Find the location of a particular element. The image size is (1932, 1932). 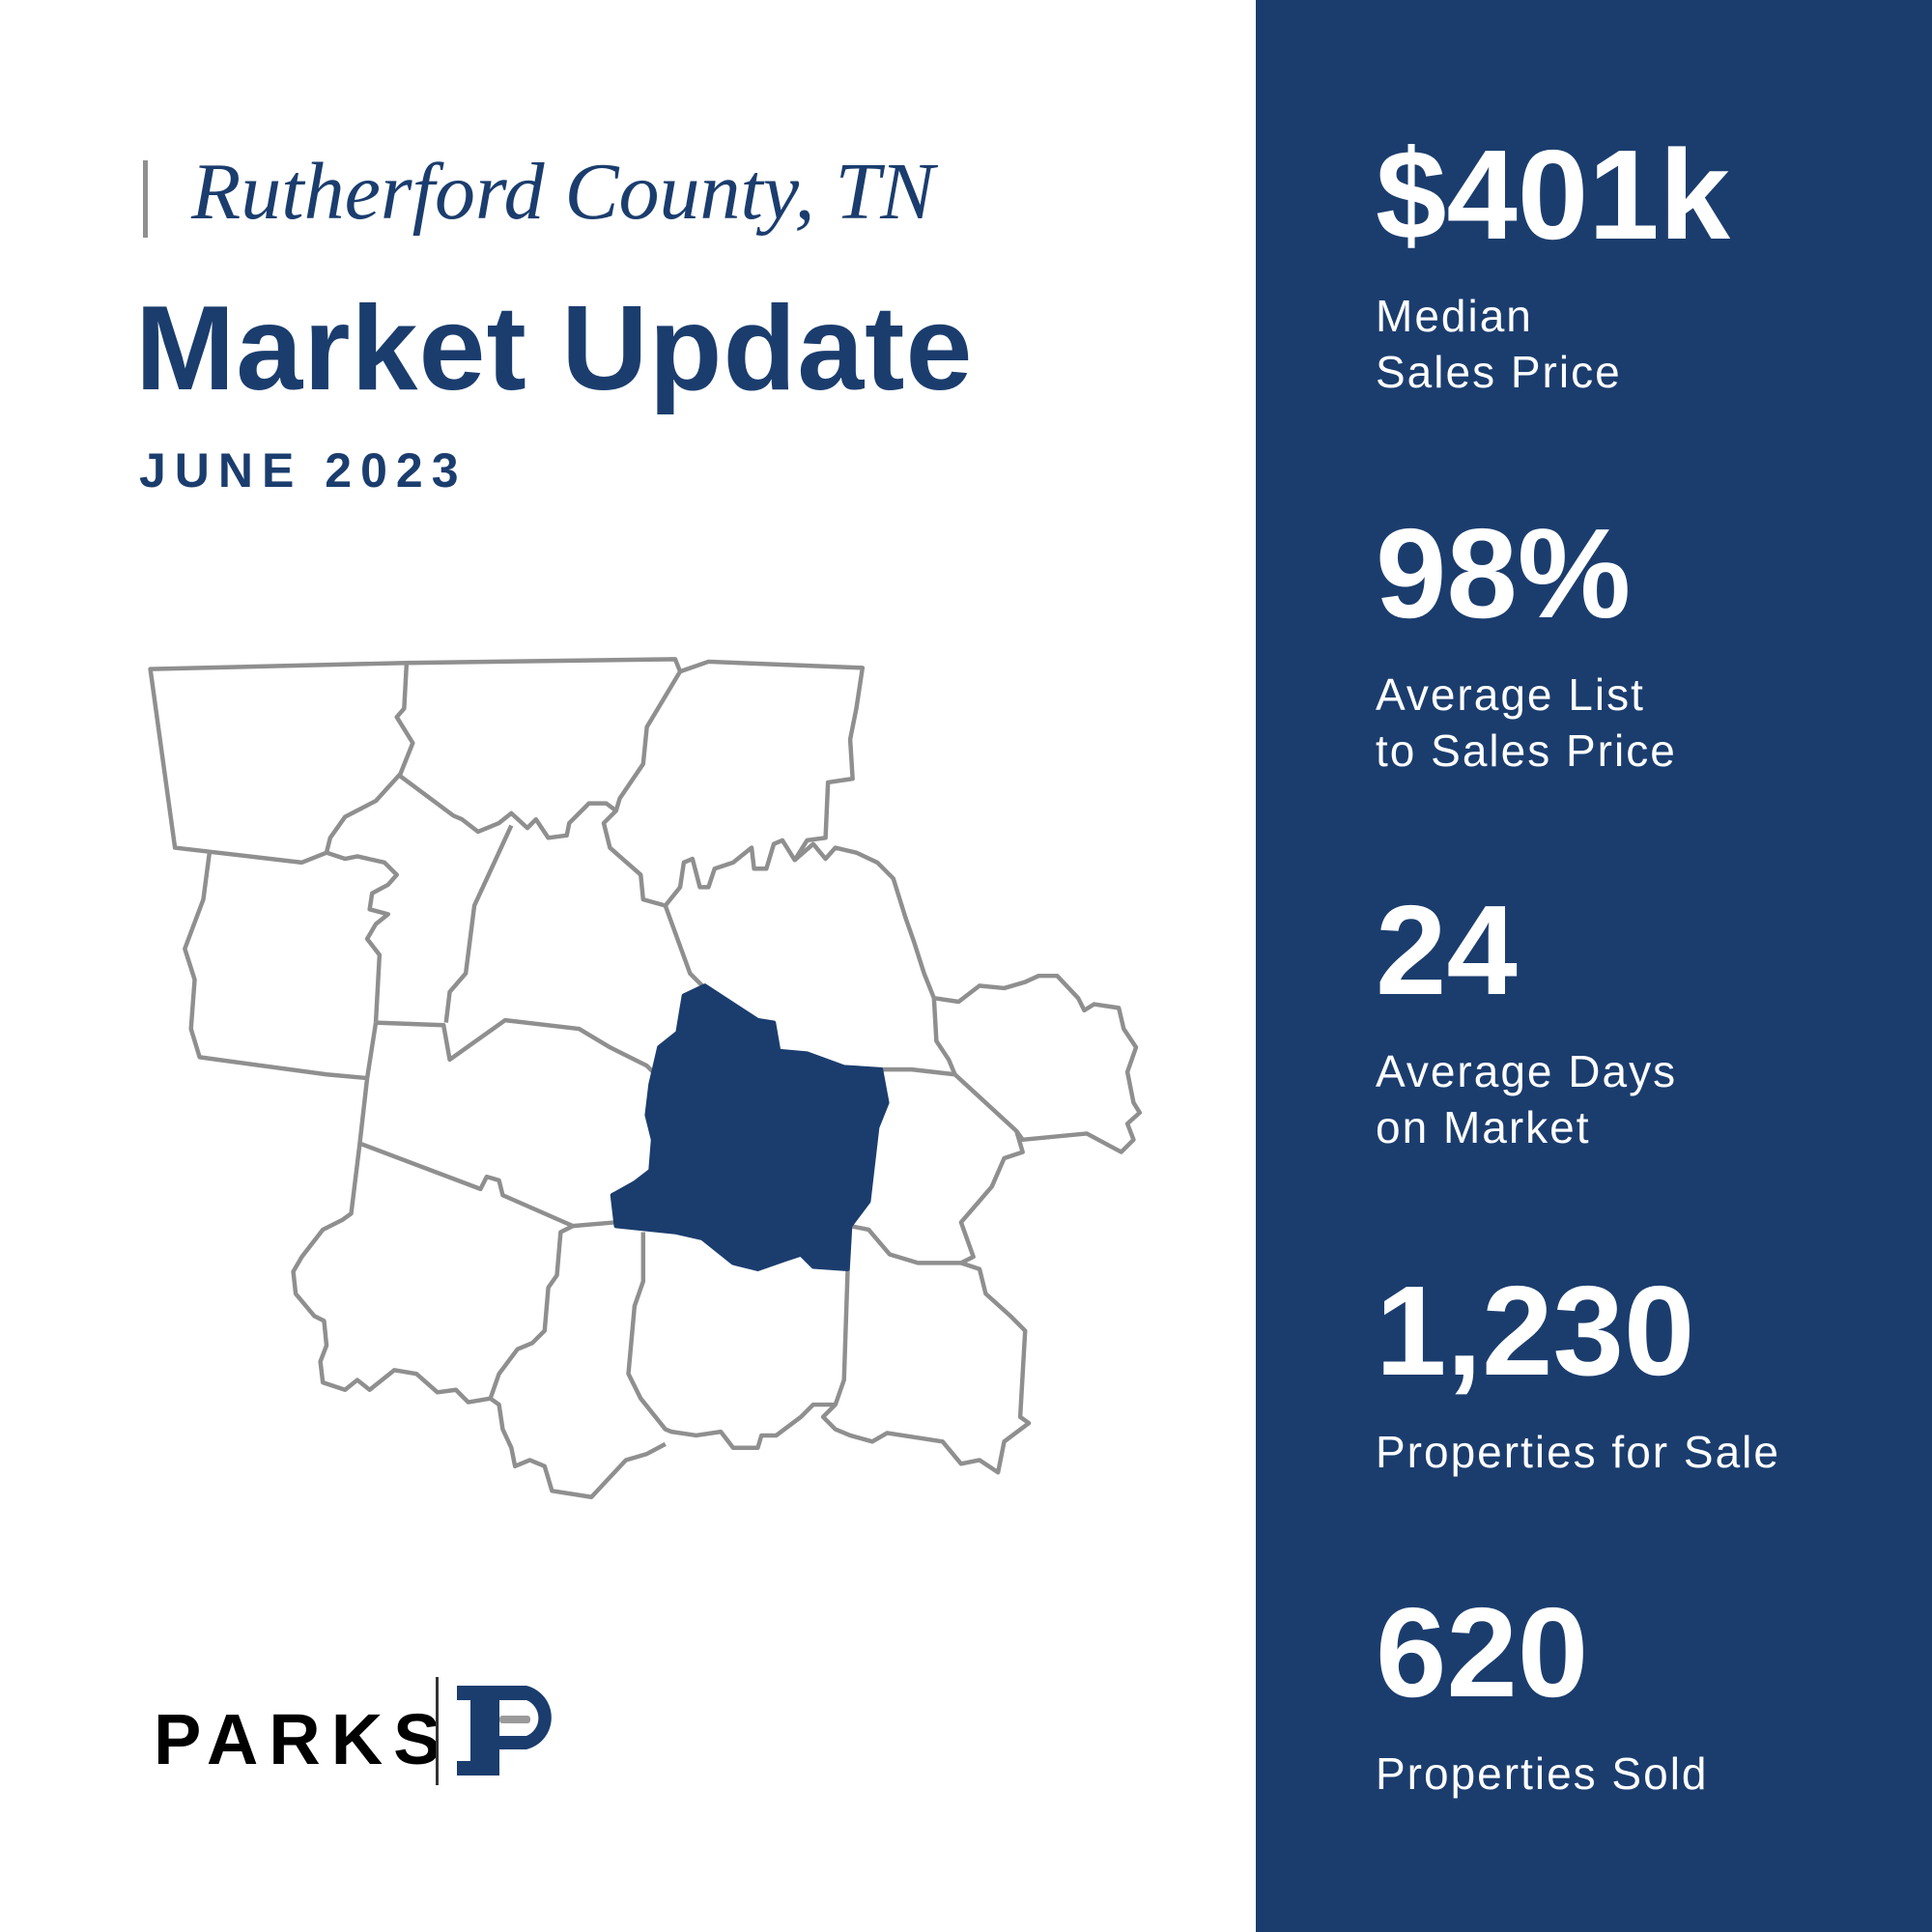

stat-list-to-sales: 98% Average List to Sales Price is located at coordinates (1526, 644).